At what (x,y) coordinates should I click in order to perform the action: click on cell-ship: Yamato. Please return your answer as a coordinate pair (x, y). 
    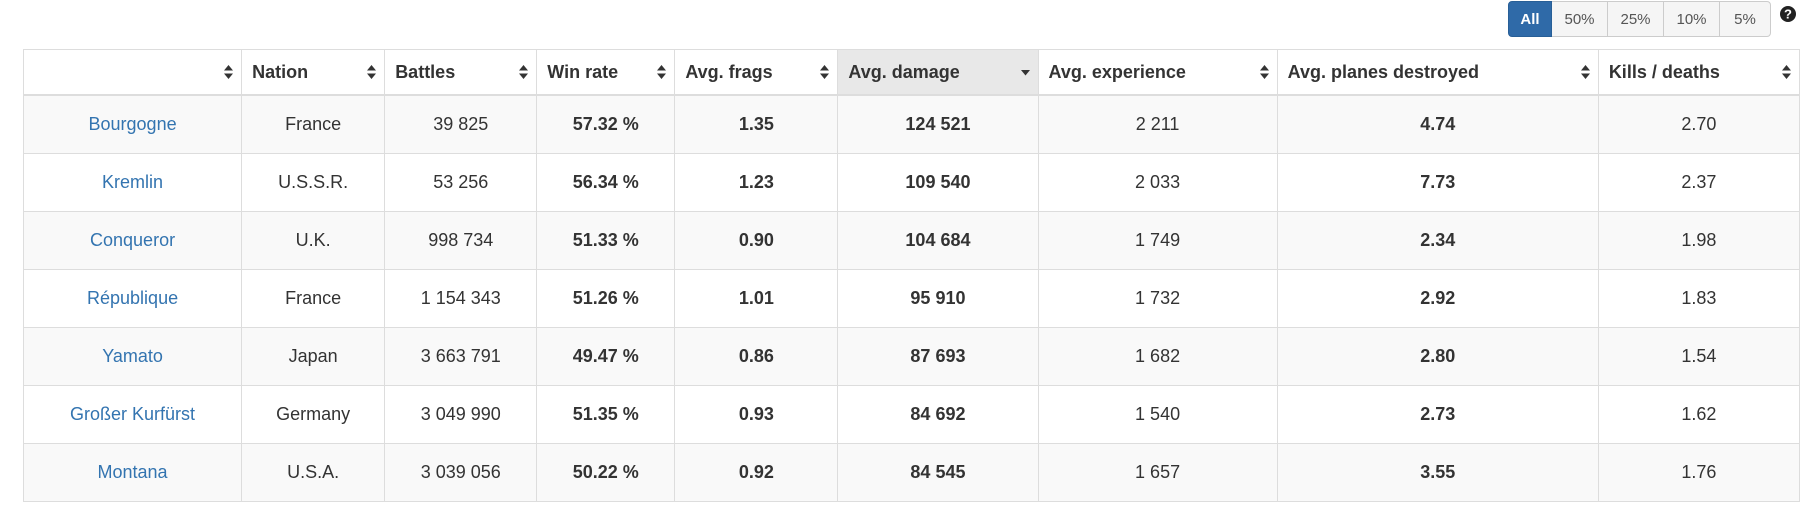
    Looking at the image, I should click on (132, 356).